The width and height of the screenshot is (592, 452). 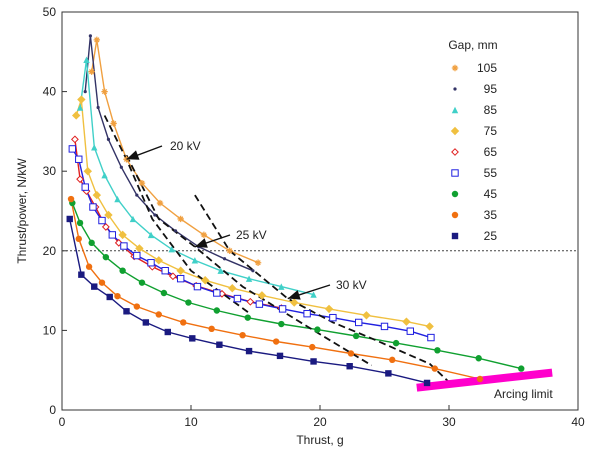 I want to click on annotation-label: 30 kV, so click(x=351, y=285).